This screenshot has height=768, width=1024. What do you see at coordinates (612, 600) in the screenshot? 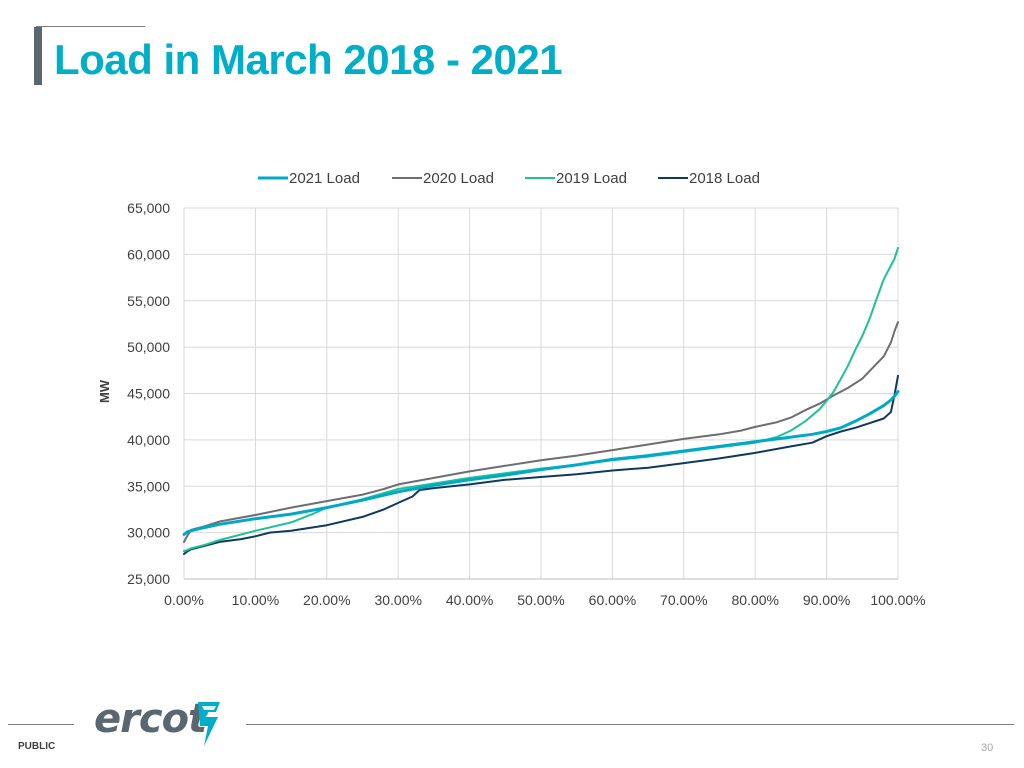
I see `x-tick-label: 60.00%` at bounding box center [612, 600].